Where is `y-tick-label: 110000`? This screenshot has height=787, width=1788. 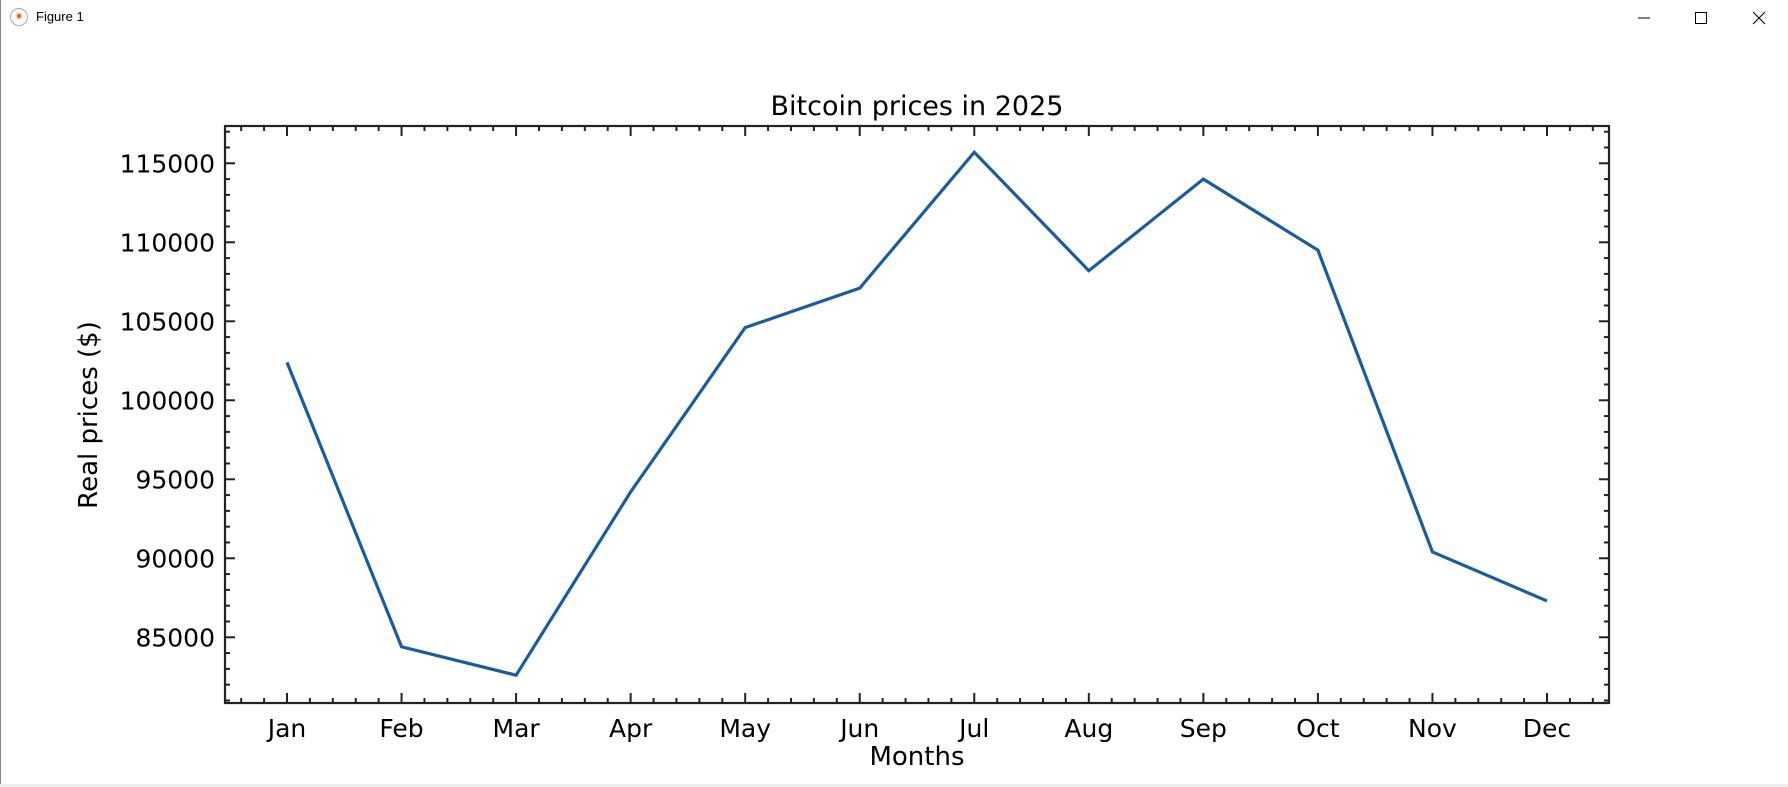
y-tick-label: 110000 is located at coordinates (167, 242).